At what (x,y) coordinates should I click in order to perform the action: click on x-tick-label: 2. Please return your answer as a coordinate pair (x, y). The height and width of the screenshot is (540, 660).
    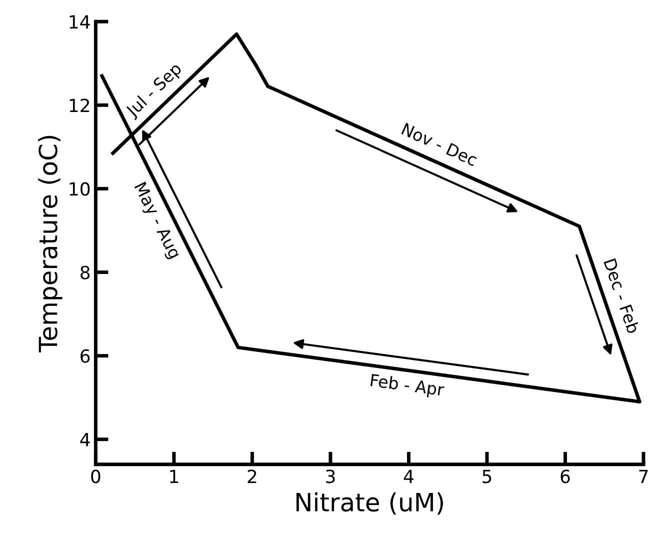
    Looking at the image, I should click on (252, 476).